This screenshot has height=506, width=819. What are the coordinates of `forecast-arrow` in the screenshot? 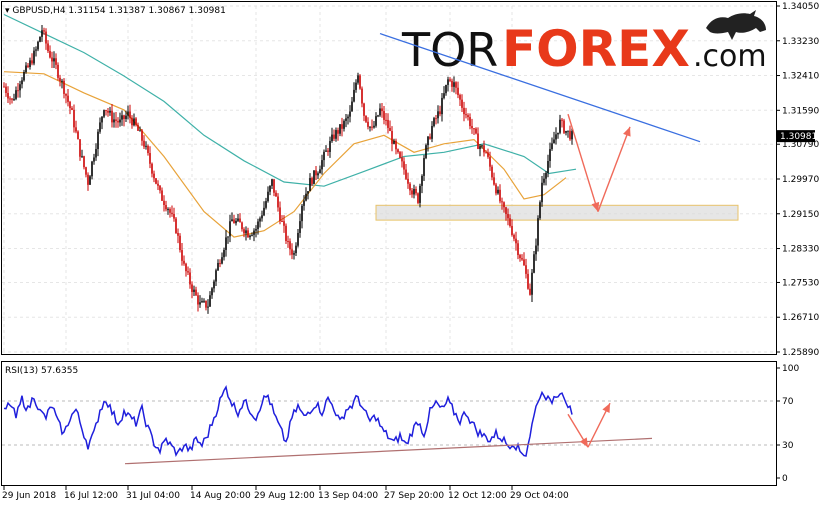 It's located at (583, 162).